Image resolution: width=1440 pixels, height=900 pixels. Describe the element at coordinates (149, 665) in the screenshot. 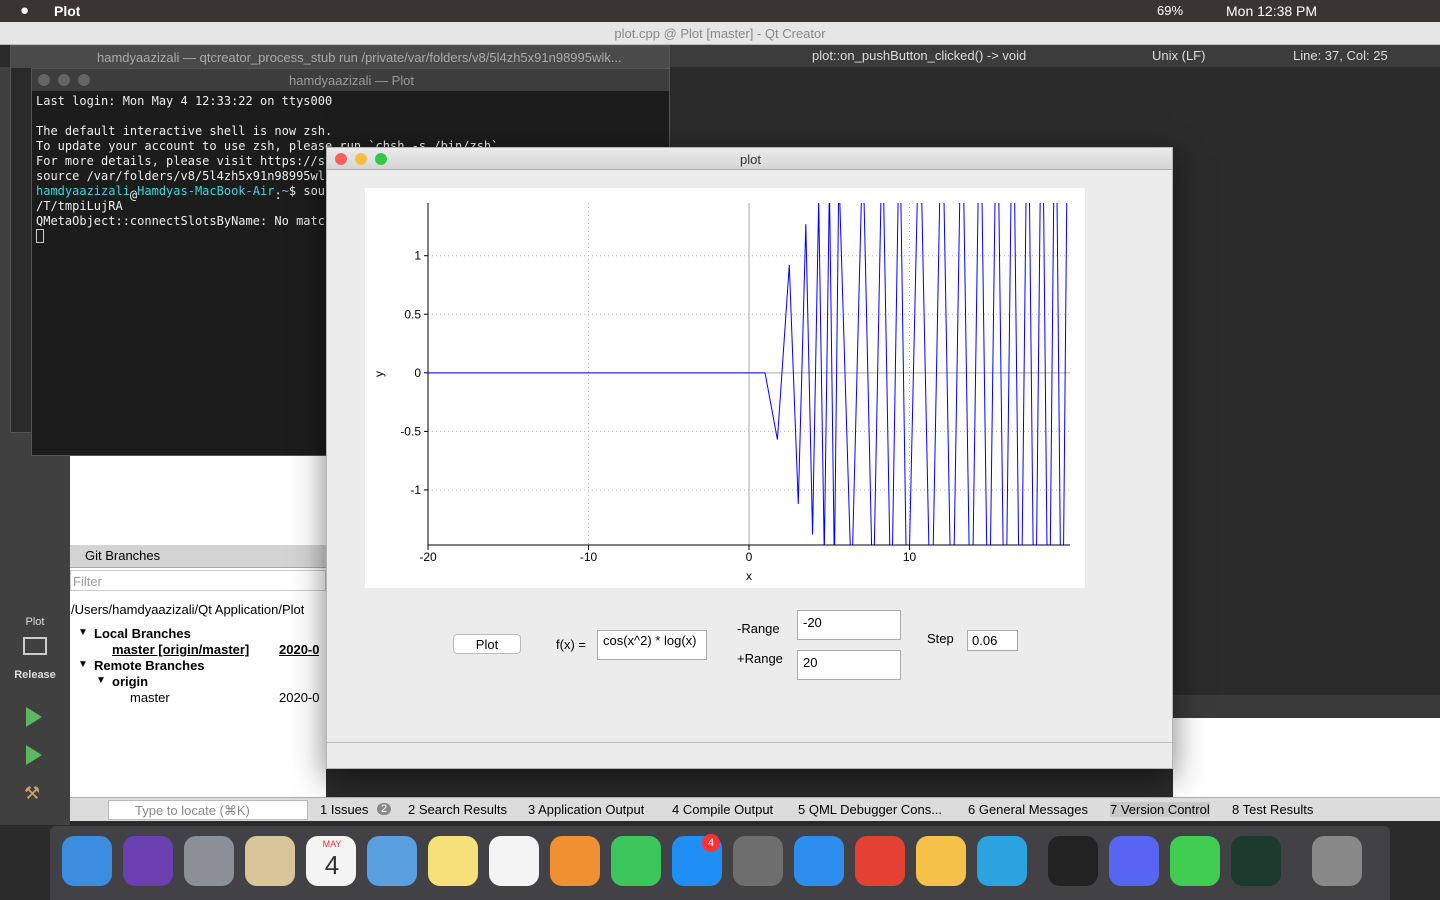

I see `remote-branches: Remote Branches` at that location.